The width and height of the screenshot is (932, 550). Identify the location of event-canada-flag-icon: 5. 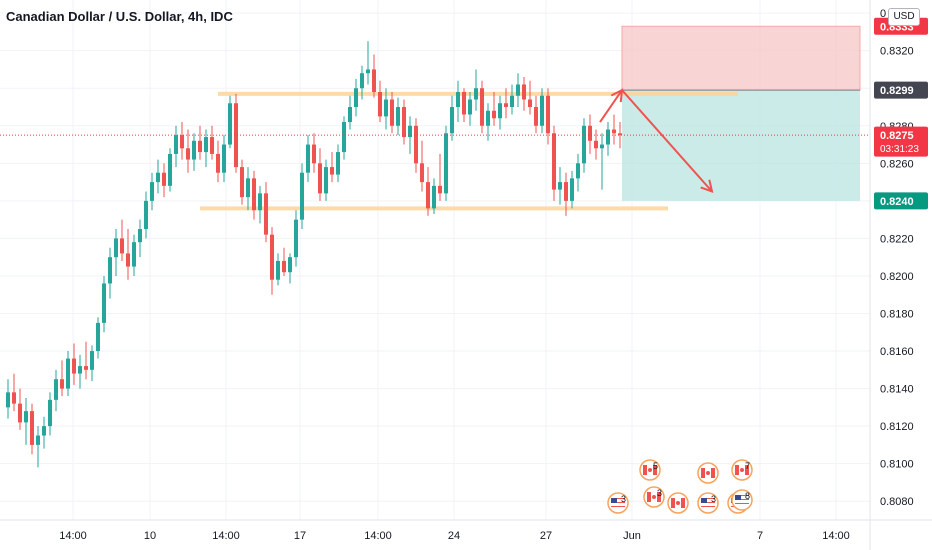
(650, 470).